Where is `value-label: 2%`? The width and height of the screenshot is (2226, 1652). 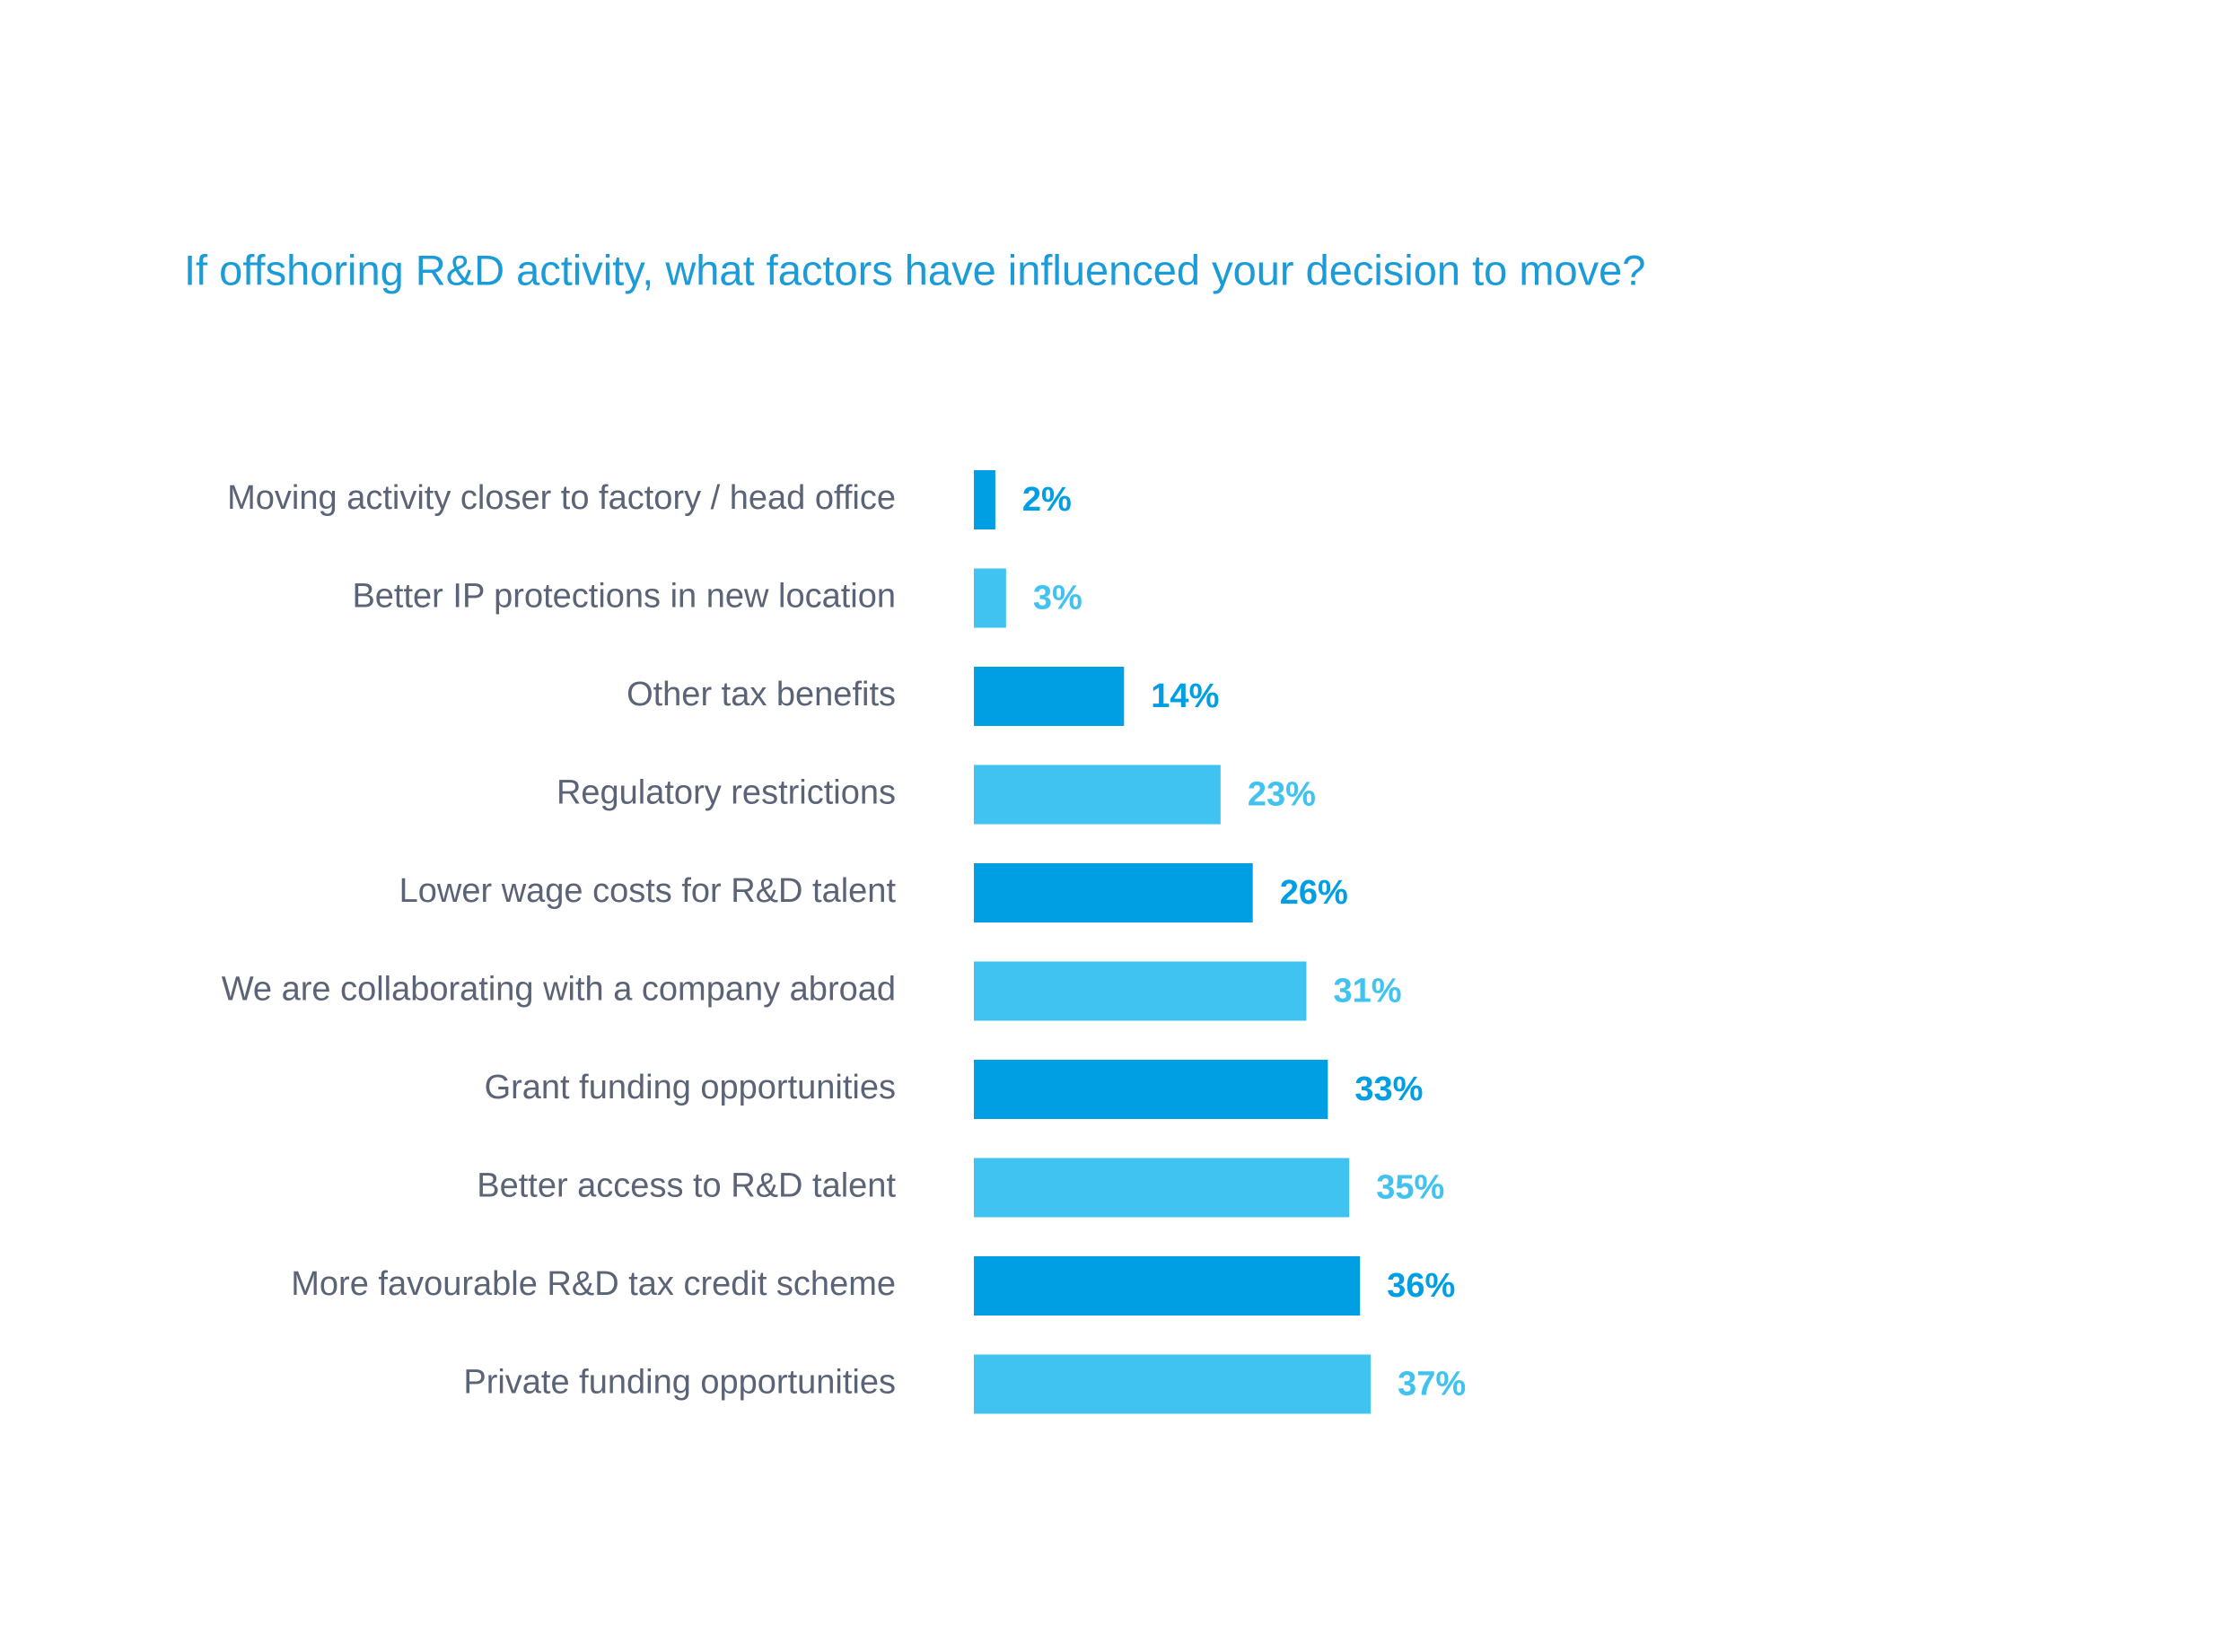
value-label: 2% is located at coordinates (1047, 500).